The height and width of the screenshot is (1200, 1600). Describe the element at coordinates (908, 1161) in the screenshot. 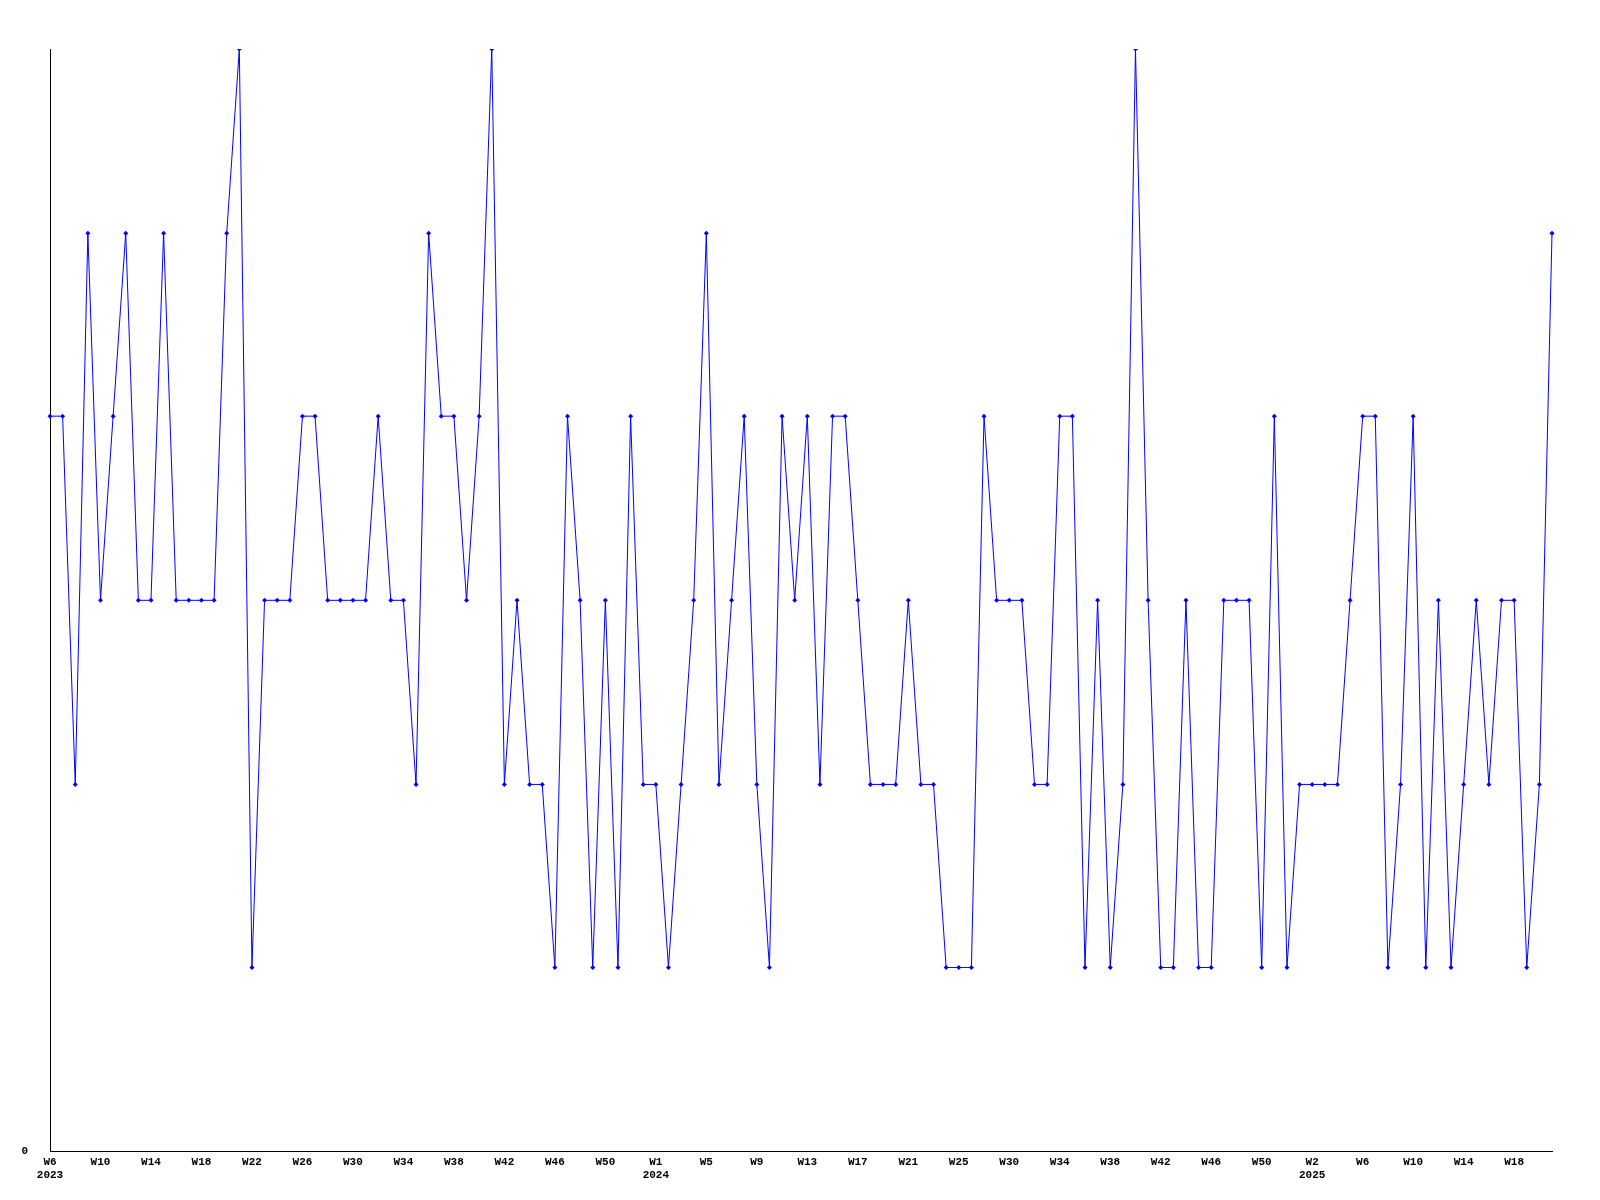

I see `x-tick-label: W21` at that location.